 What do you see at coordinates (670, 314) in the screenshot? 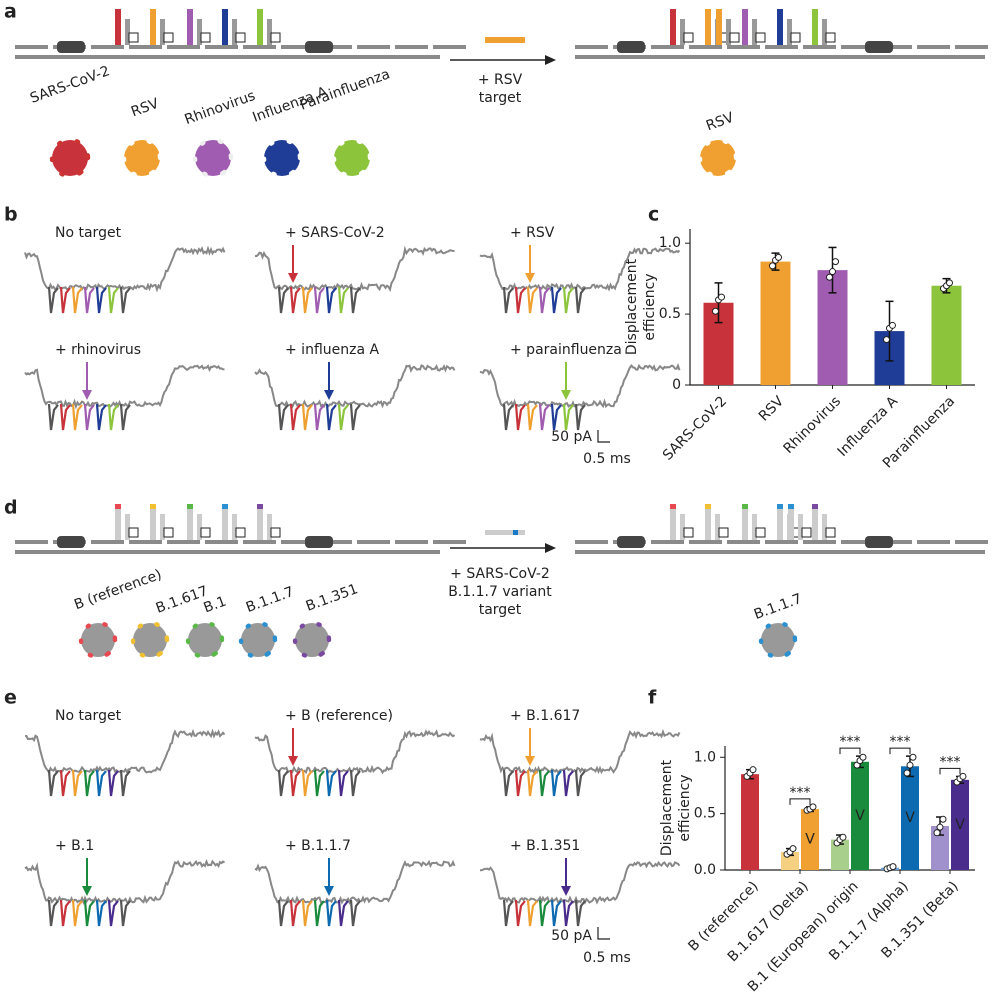
I see `y-tick-label: 0.5` at bounding box center [670, 314].